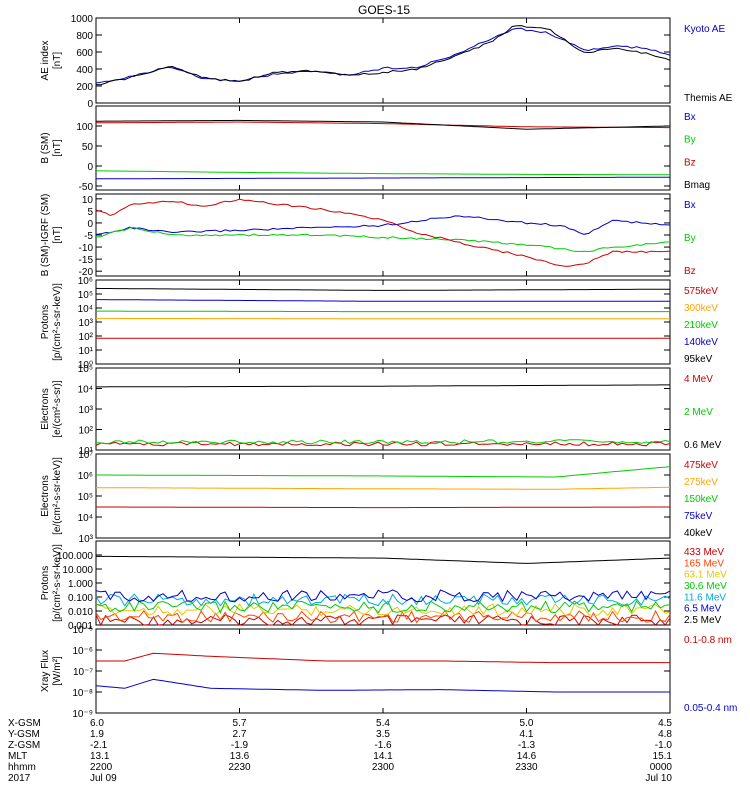 The height and width of the screenshot is (800, 750). I want to click on ytick-label: -10, so click(86, 248).